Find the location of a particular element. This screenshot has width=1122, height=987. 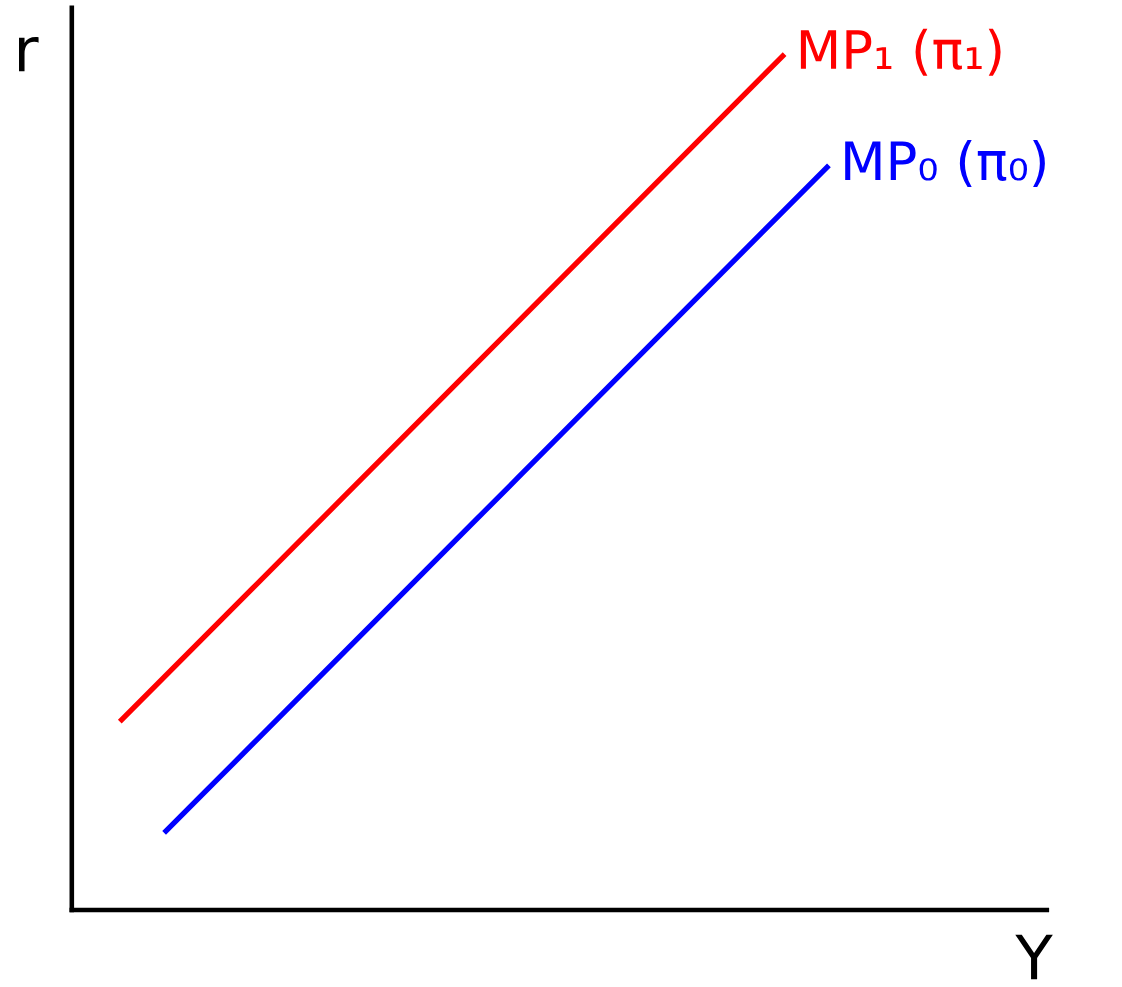

series-label: MP₀ (π₀) is located at coordinates (945, 163).